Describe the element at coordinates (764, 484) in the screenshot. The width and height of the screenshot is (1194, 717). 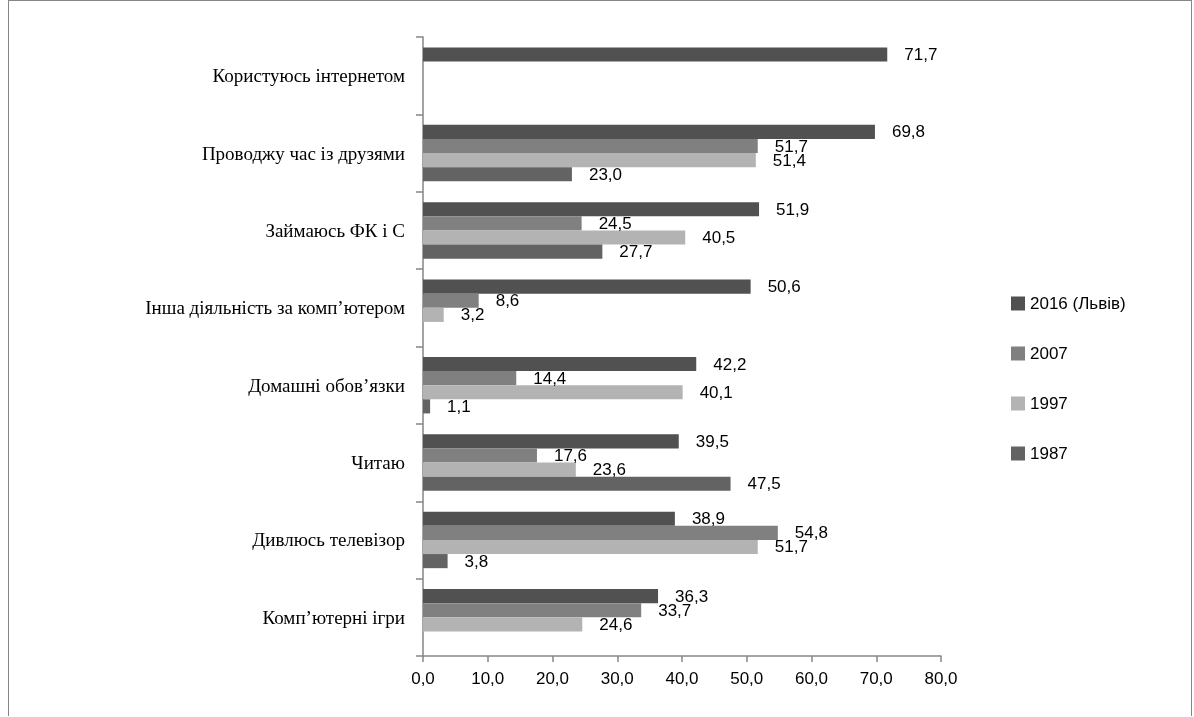
I see `data-label: 47,5` at that location.